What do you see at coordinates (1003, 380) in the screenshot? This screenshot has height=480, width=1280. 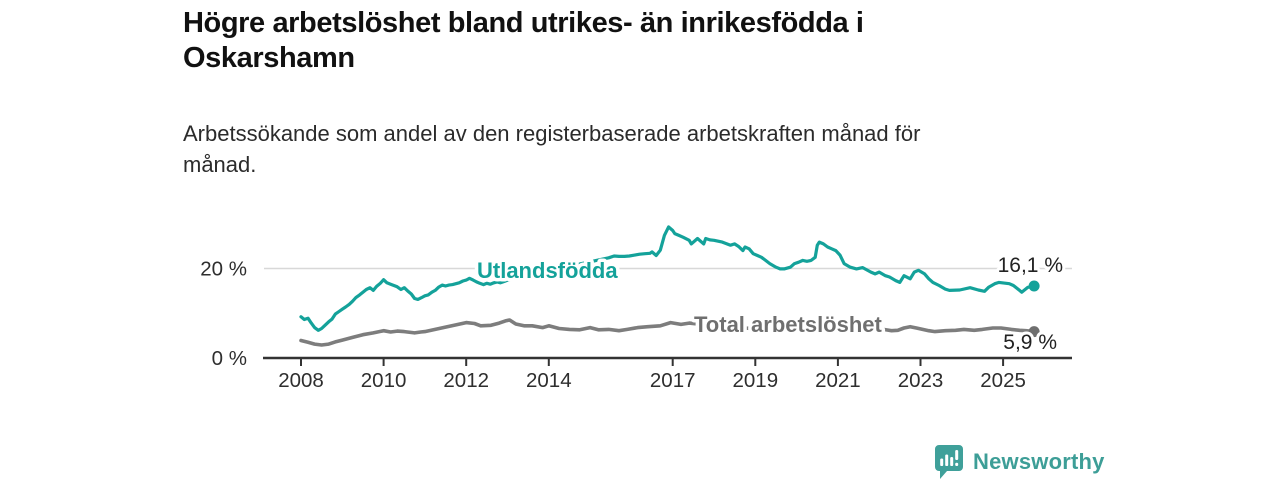 I see `x-tick-label-2025: 2025` at bounding box center [1003, 380].